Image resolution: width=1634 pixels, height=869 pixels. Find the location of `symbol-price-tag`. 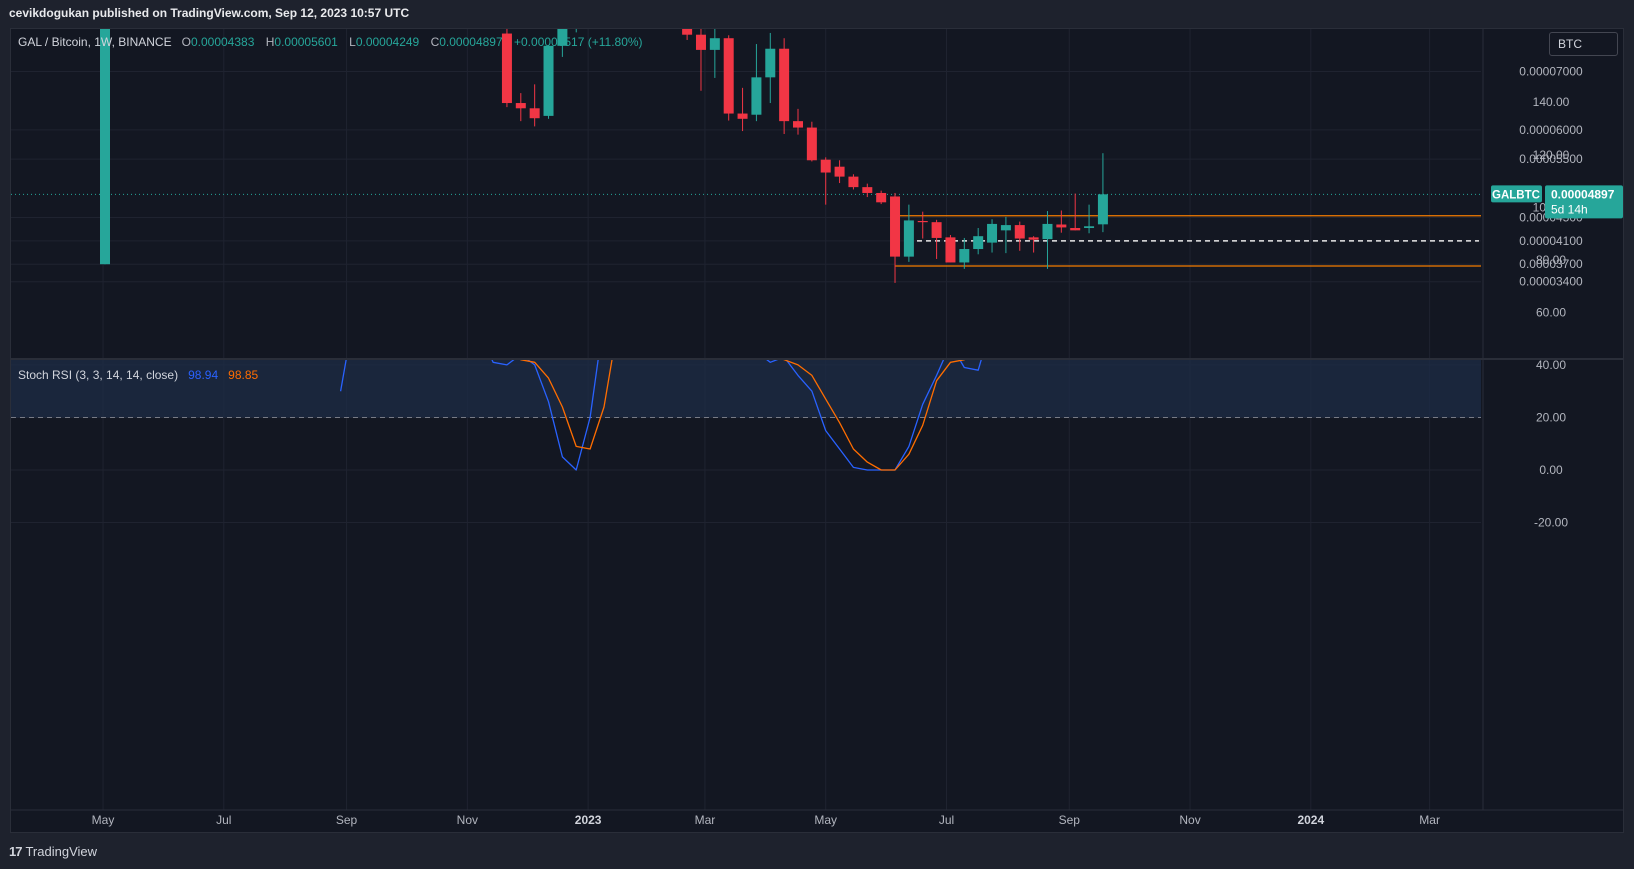

symbol-price-tag is located at coordinates (1516, 194).